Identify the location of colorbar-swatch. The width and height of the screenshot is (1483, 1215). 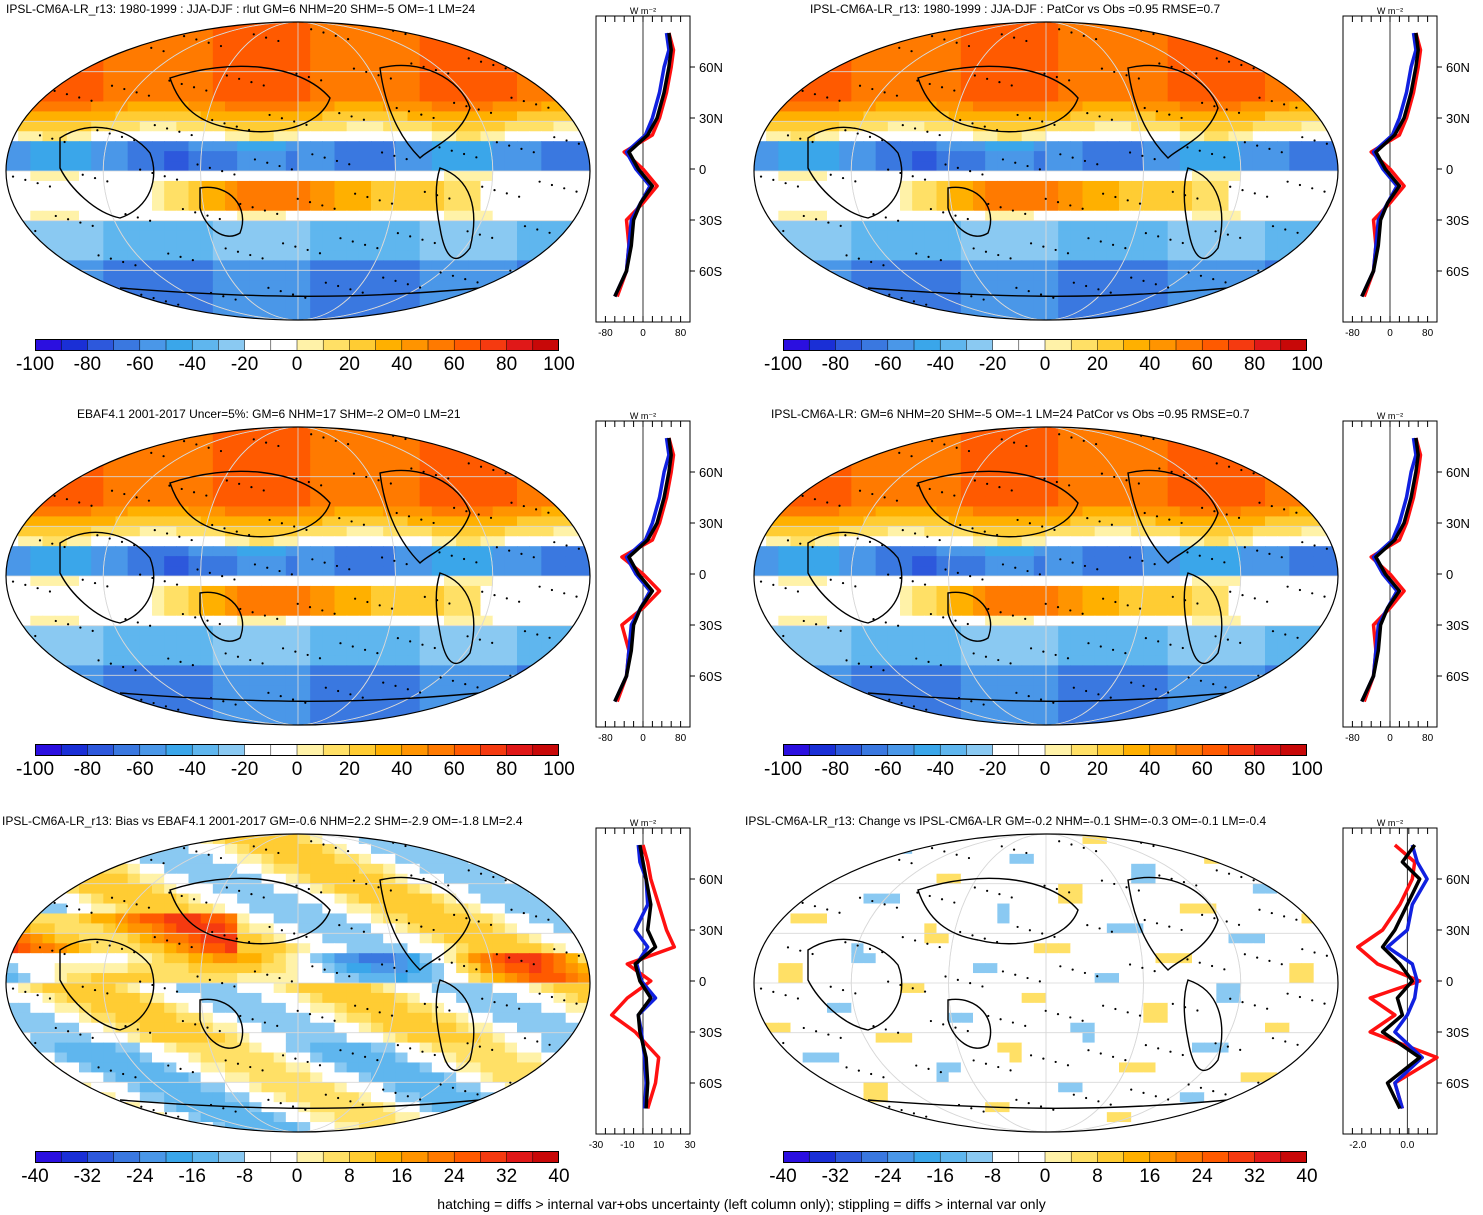
(901, 345).